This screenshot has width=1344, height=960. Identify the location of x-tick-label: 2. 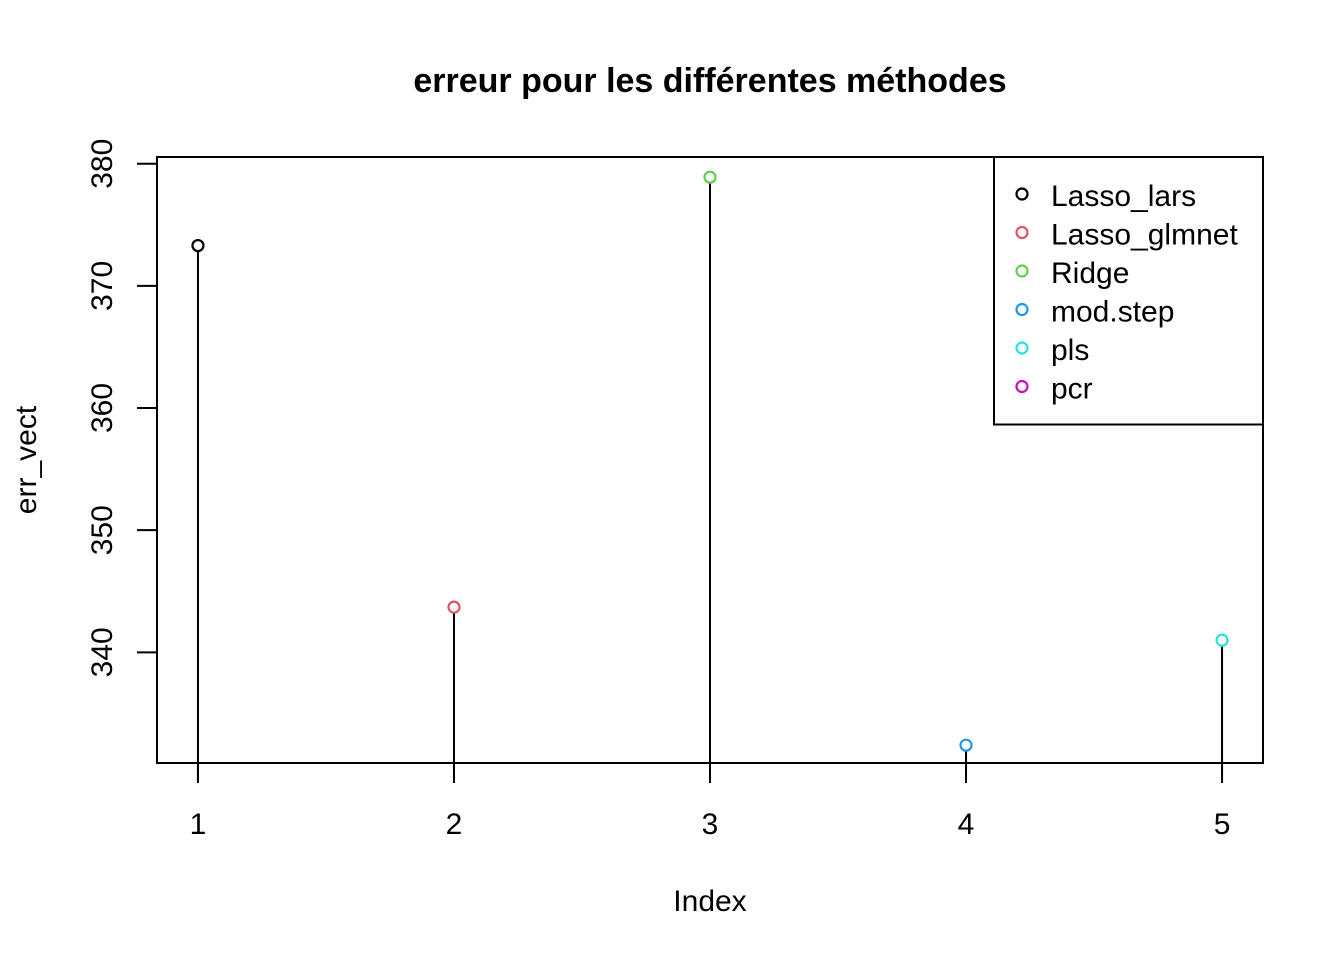
(454, 824).